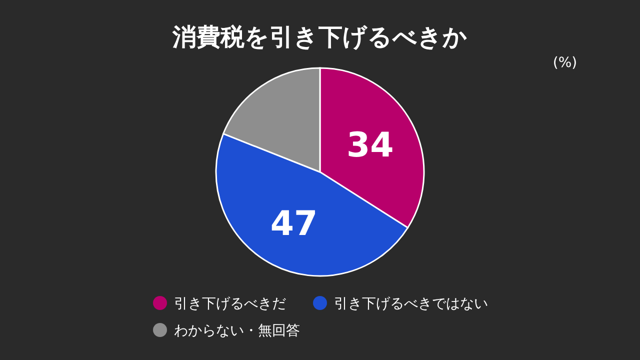 Image resolution: width=640 pixels, height=360 pixels. I want to click on legend-label: 引き下げるべきではない, so click(411, 304).